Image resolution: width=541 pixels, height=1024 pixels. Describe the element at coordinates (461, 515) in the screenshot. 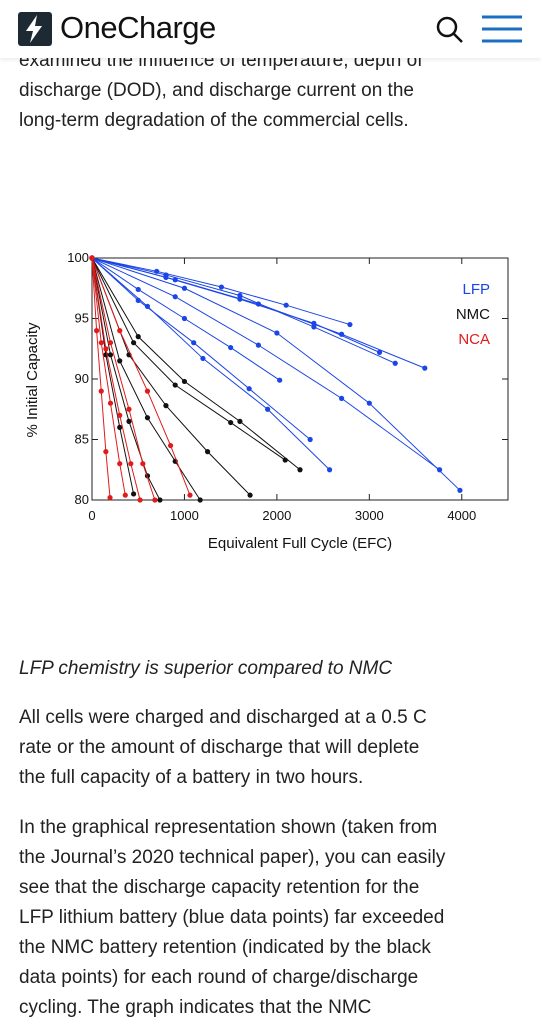

I see `x-tick-label: 4000` at that location.